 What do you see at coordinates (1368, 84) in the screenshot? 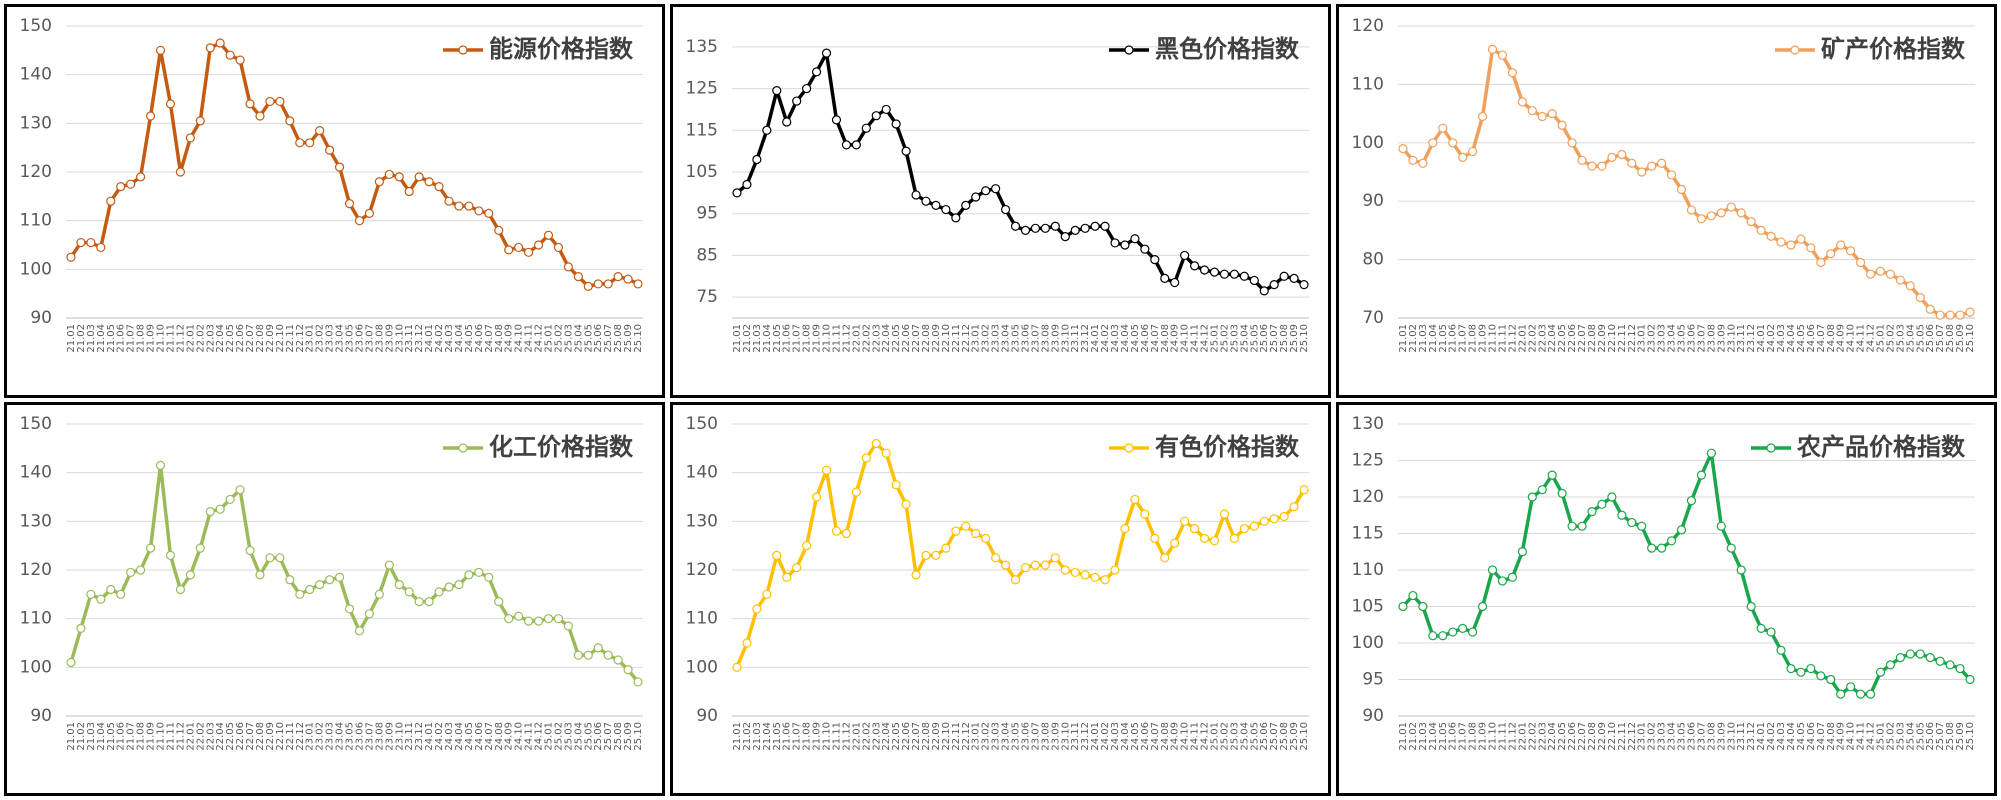
I see `y-tick-label: 110` at bounding box center [1368, 84].